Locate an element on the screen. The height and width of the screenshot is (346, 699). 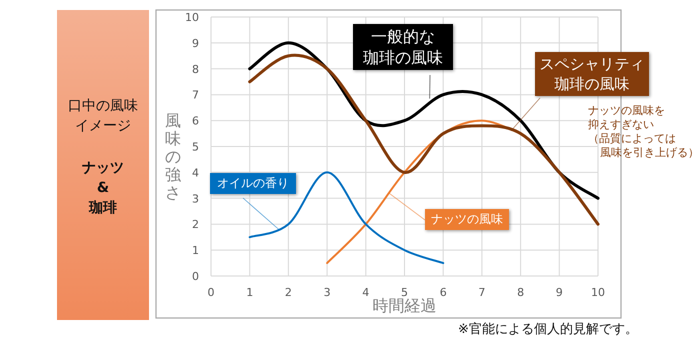
y-tick-label: 1 is located at coordinates (195, 251).